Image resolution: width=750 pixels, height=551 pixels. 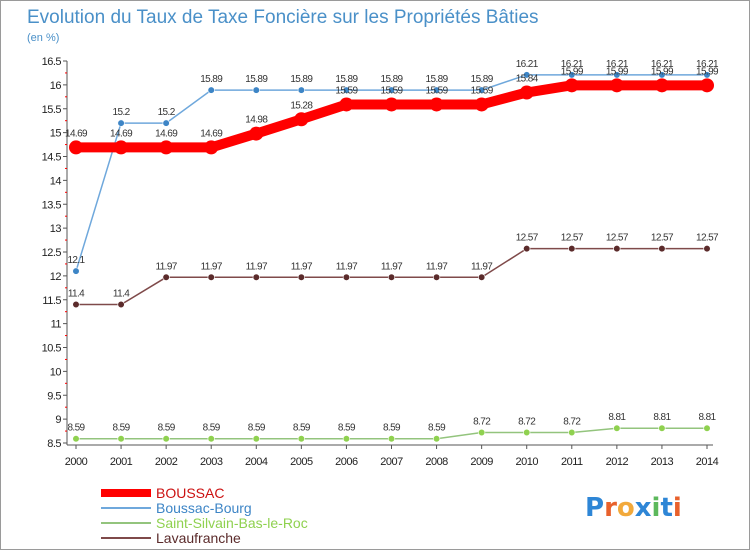 I want to click on x-tick-label: 2006, so click(x=346, y=462).